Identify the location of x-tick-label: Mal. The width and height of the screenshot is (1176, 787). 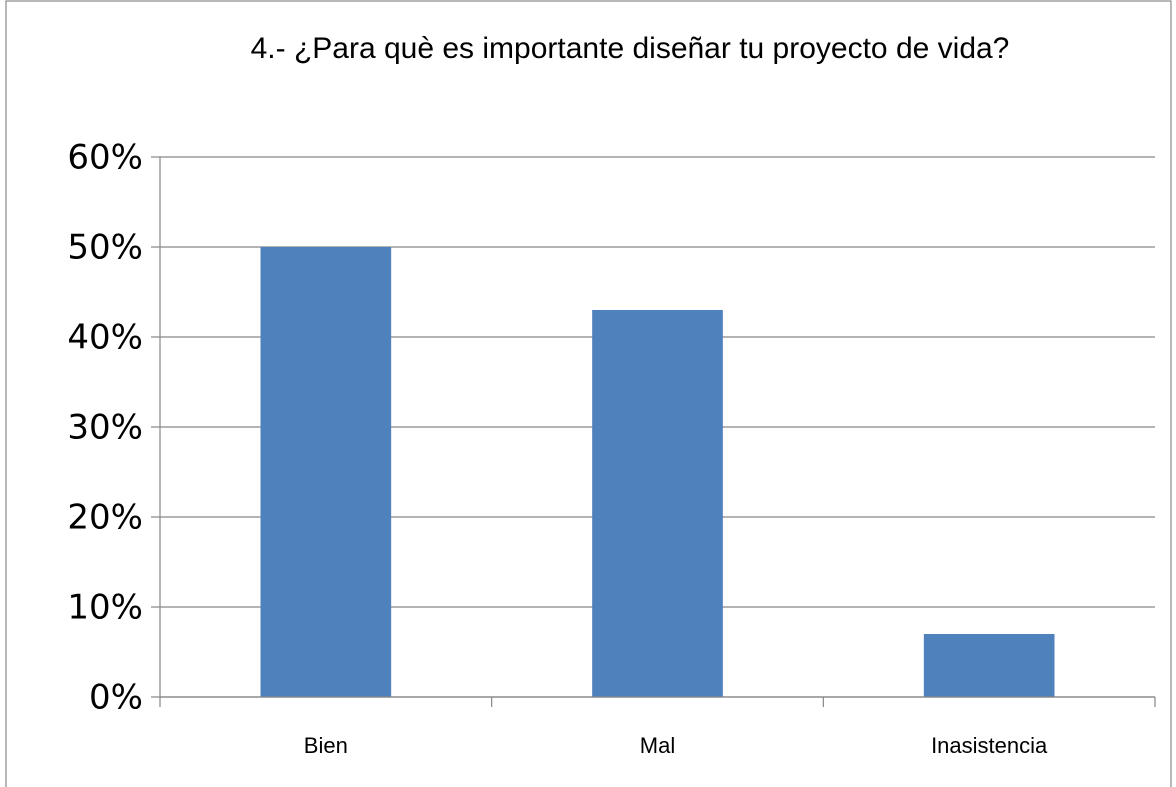
(657, 745).